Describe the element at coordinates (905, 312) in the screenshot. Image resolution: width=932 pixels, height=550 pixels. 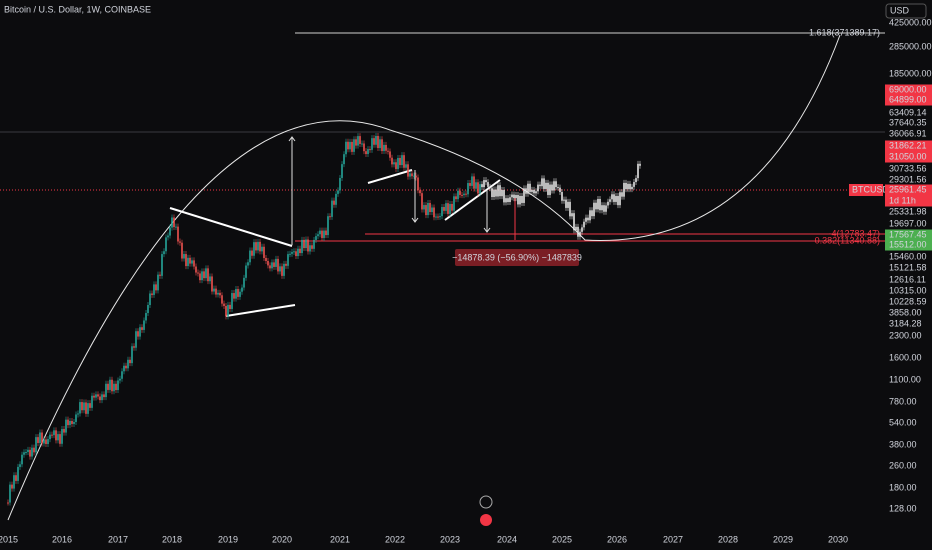
I see `price-label: 3858.00` at that location.